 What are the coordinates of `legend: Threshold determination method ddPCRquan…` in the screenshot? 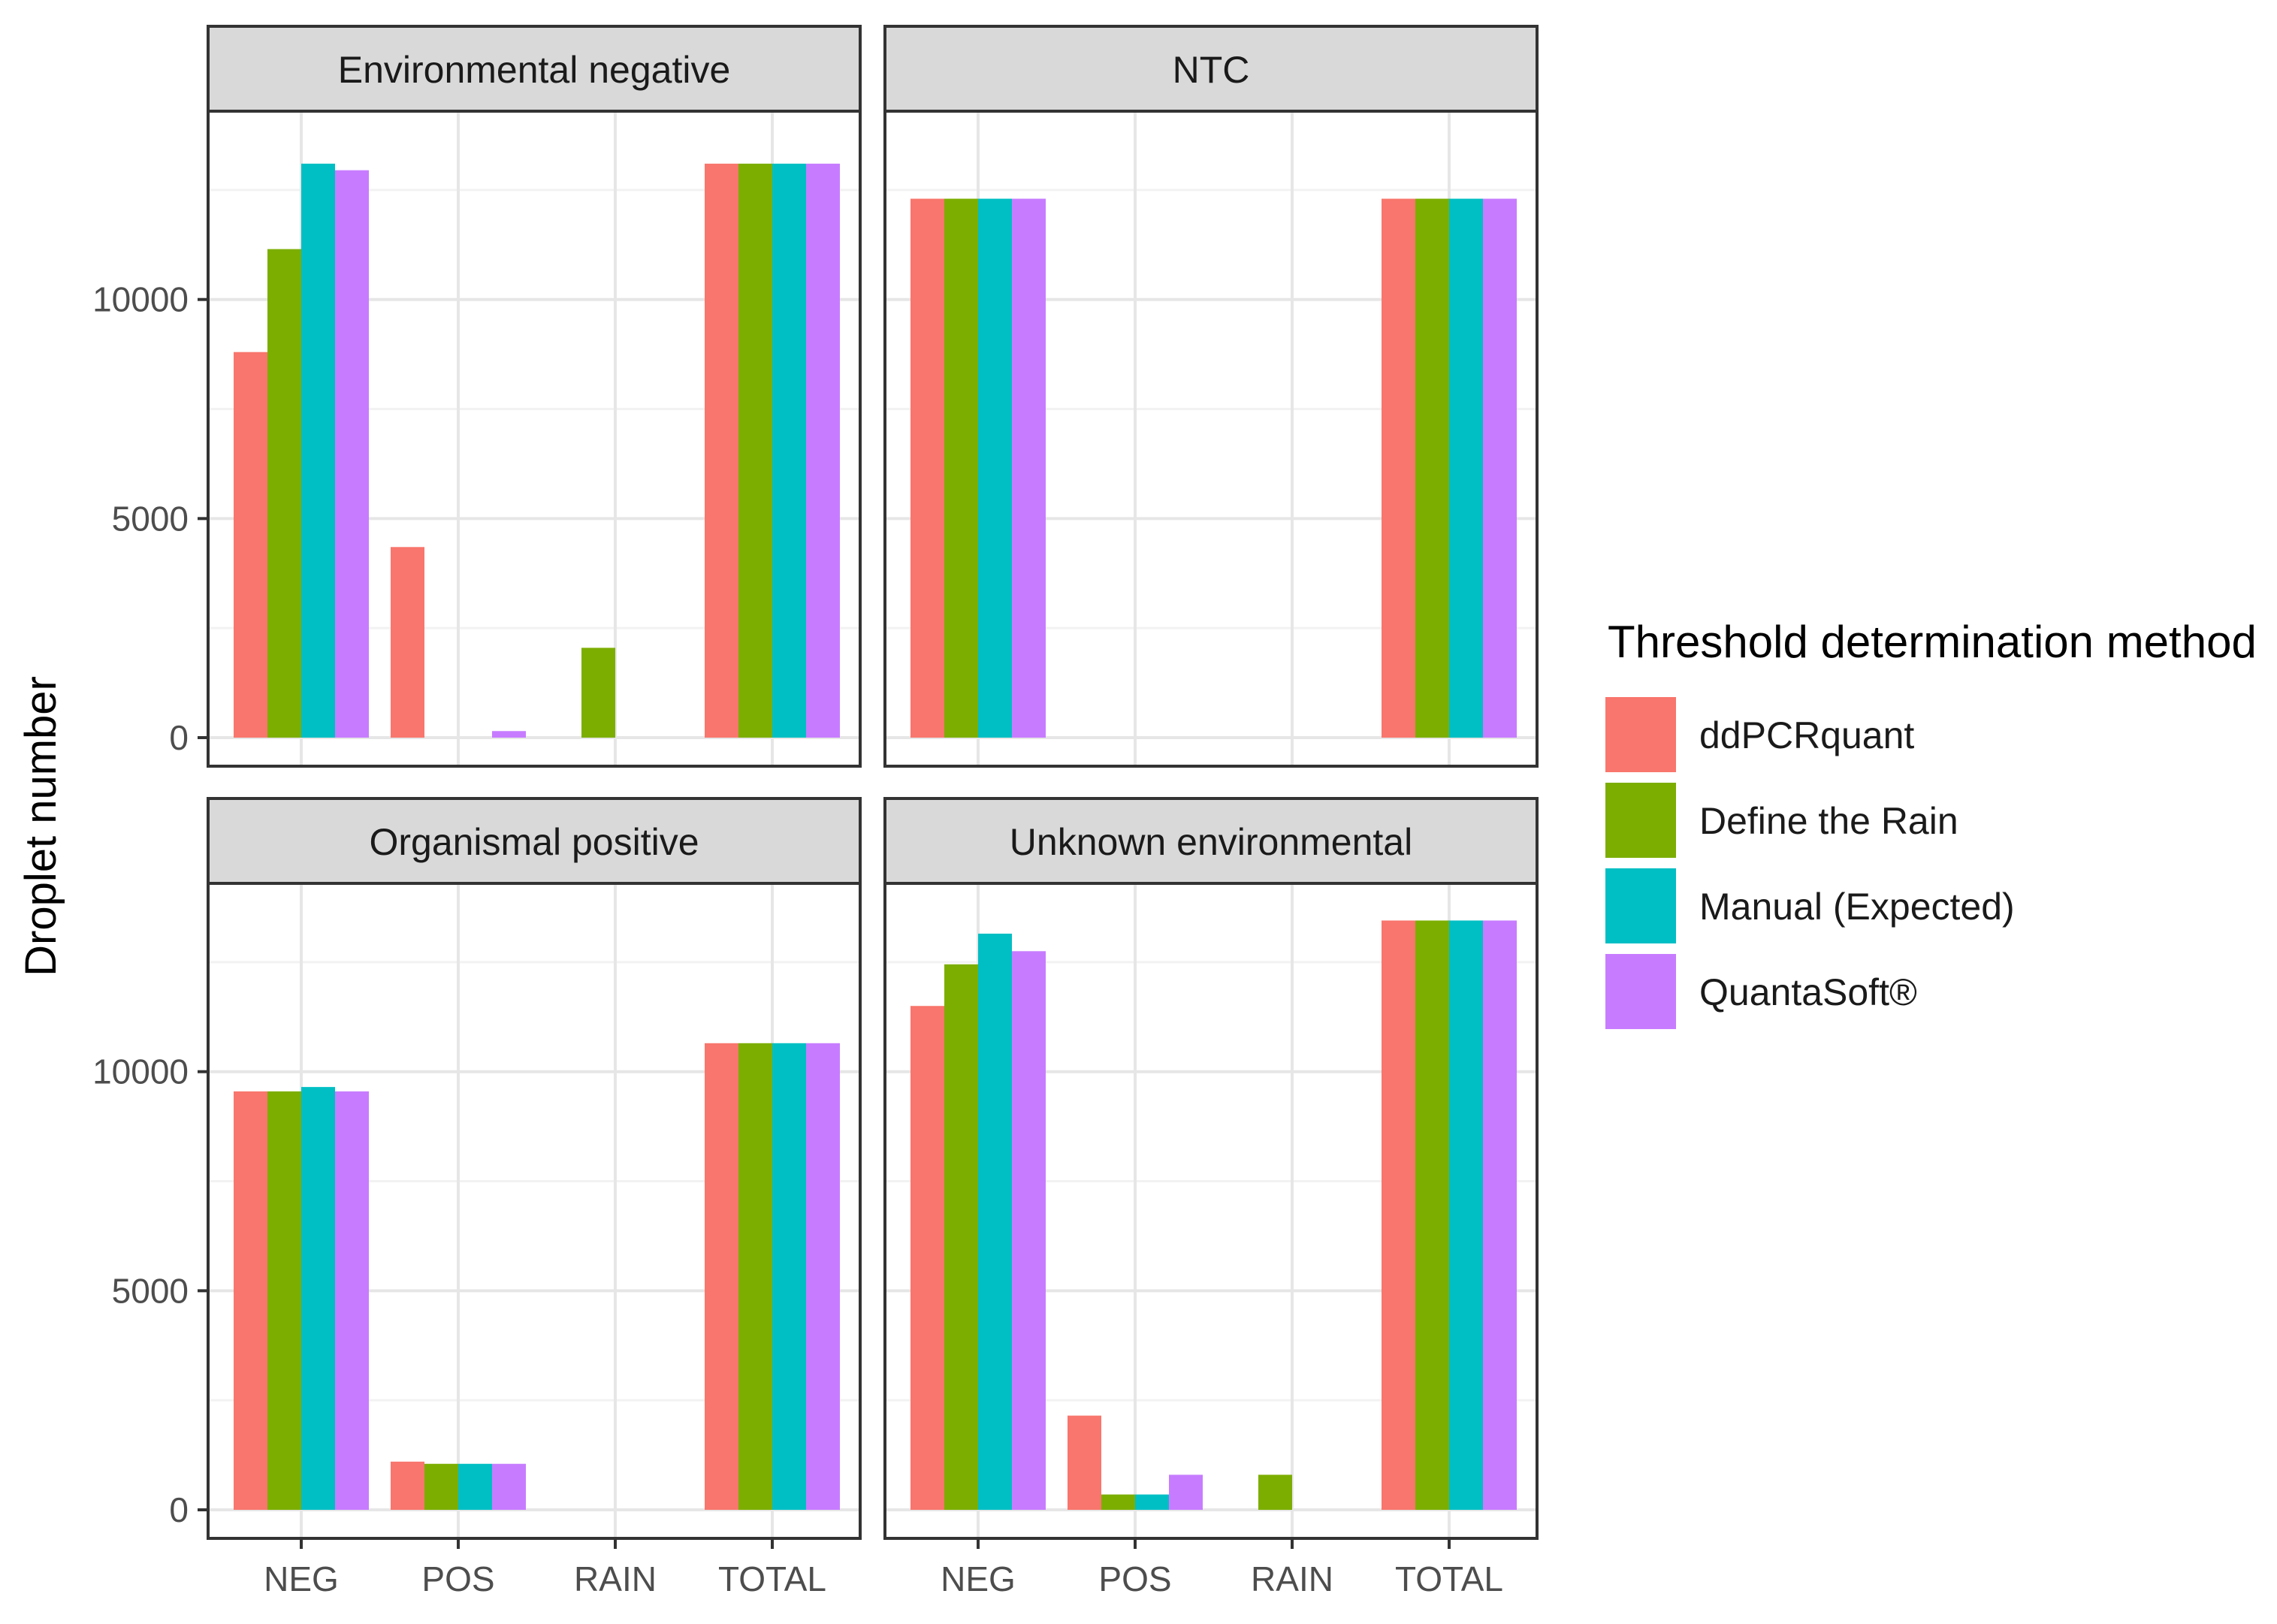 It's located at (1931, 823).